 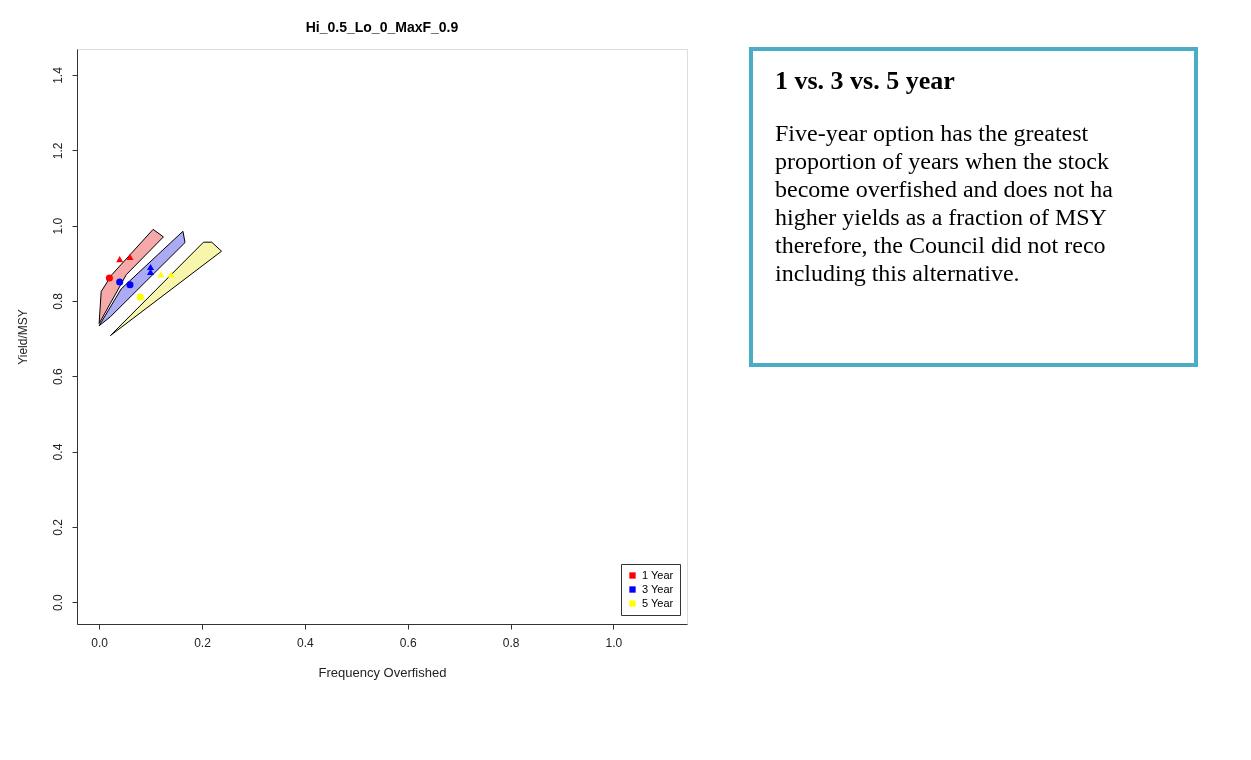 What do you see at coordinates (100, 642) in the screenshot?
I see `x-tick-label: 0.0` at bounding box center [100, 642].